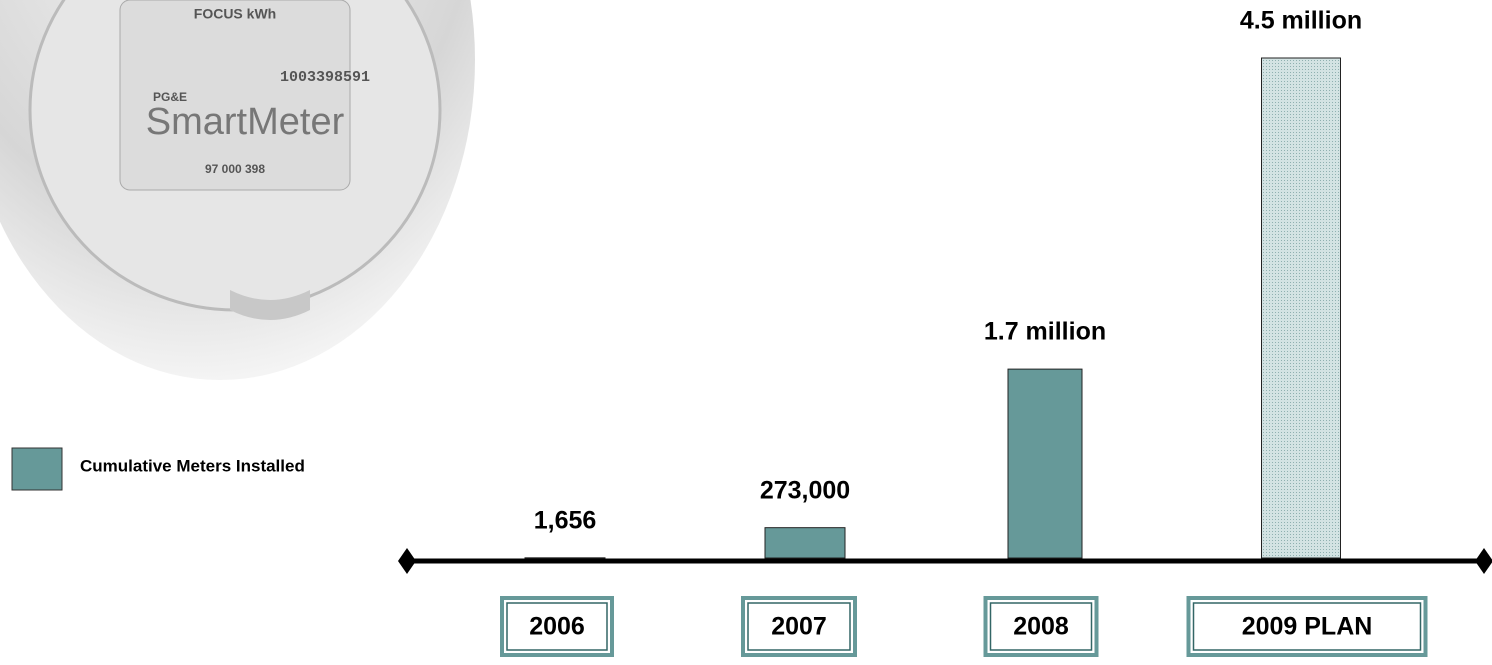  I want to click on legend-label: Cumulative Meters Installed, so click(192, 465).